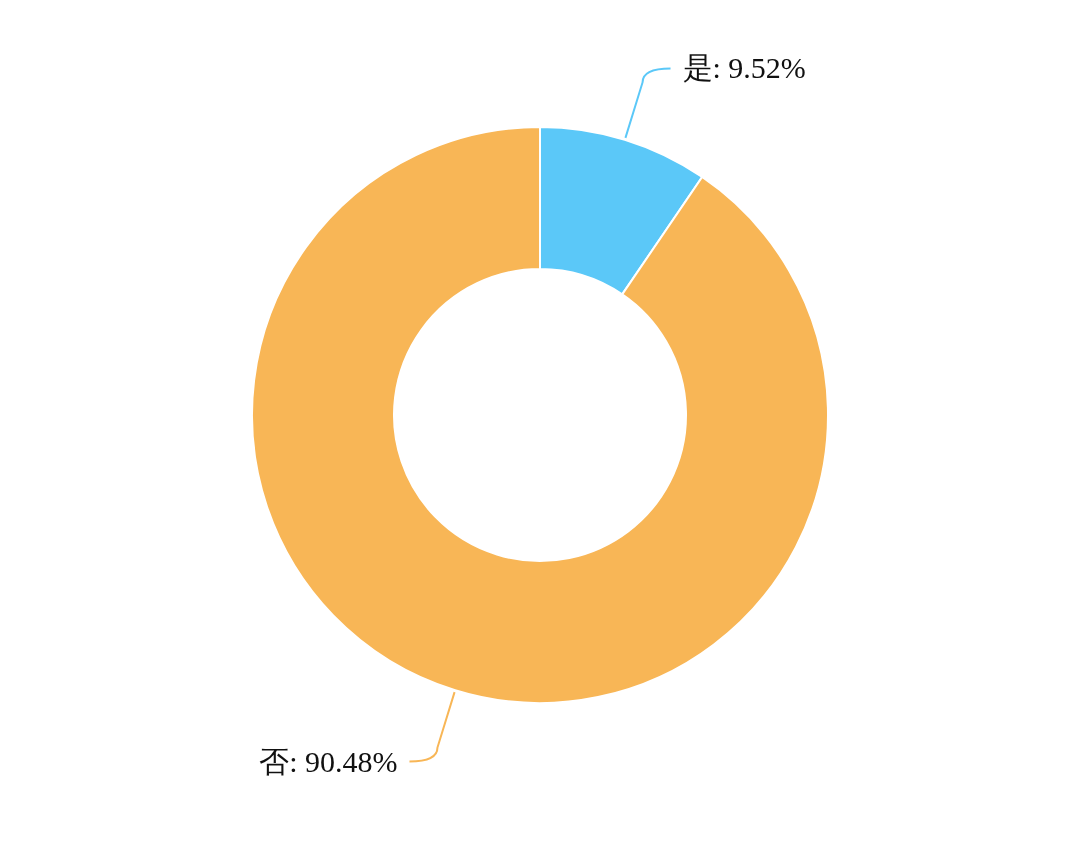 The width and height of the screenshot is (1080, 847). Describe the element at coordinates (343, 761) in the screenshot. I see `data-label: : 90.48%` at that location.